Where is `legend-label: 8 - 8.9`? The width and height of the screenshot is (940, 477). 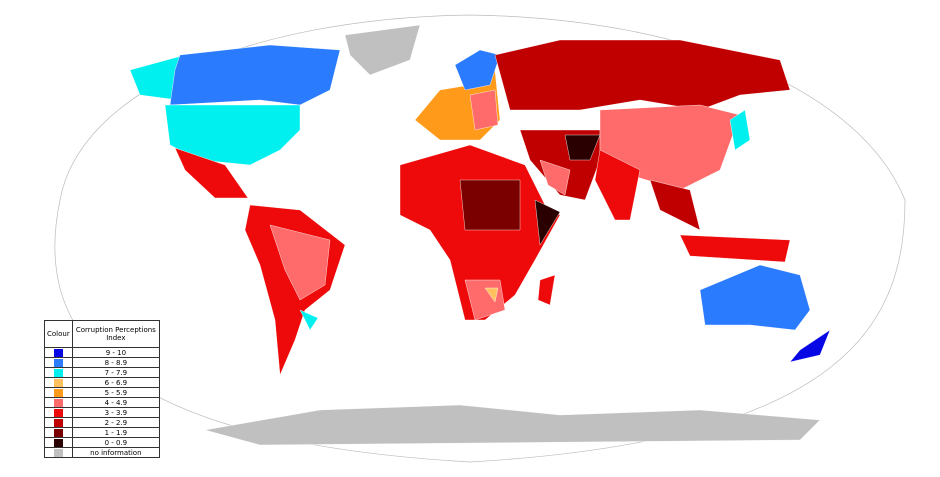
legend-label: 8 - 8.9 is located at coordinates (116, 362).